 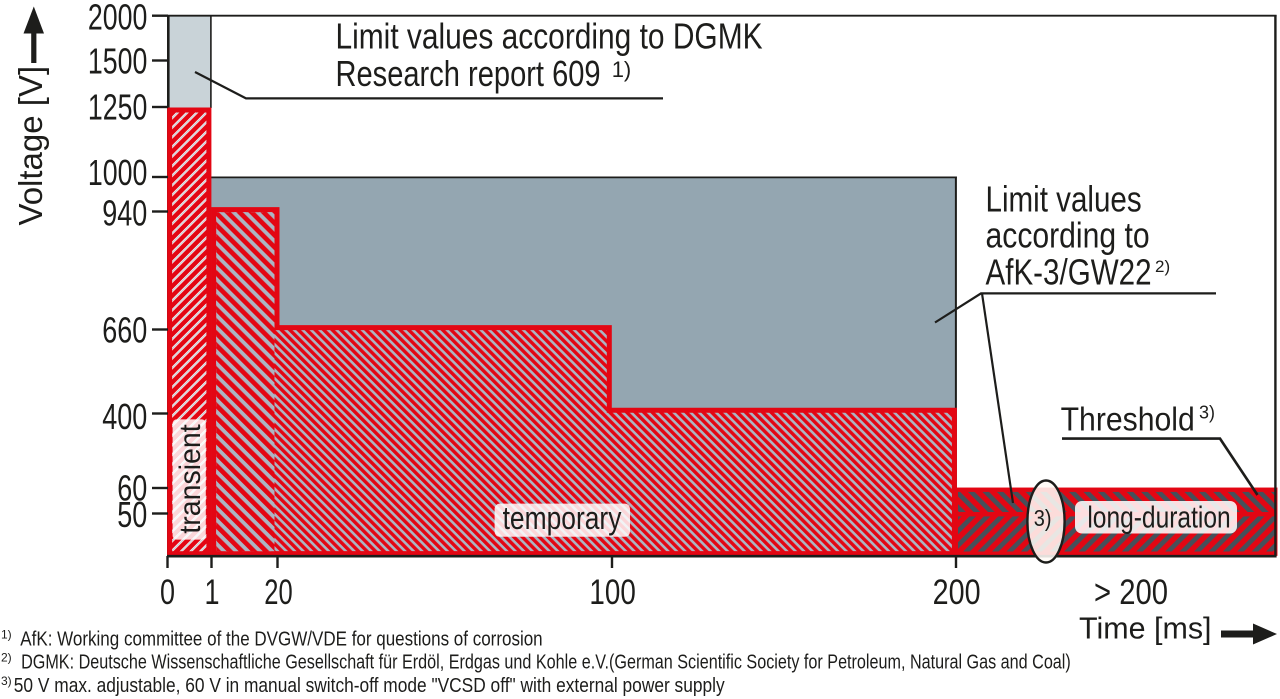 I want to click on svg-text: 0, so click(x=167, y=591).